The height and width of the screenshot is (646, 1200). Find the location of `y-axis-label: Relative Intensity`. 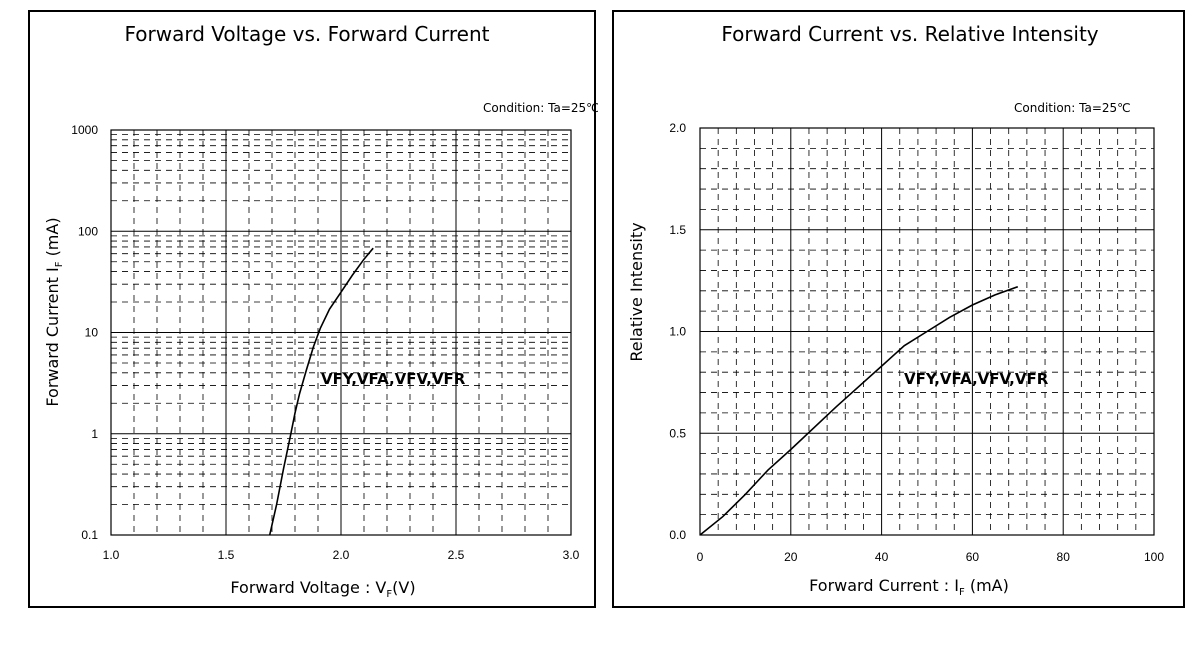

y-axis-label: Relative Intensity is located at coordinates (636, 291).